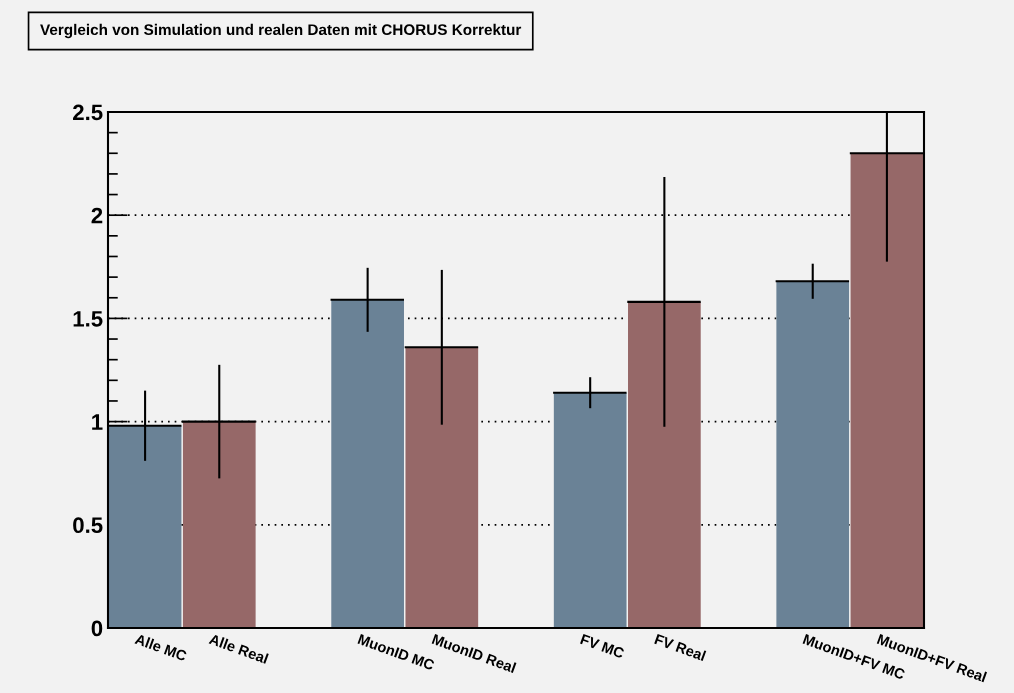 The image size is (1014, 693). What do you see at coordinates (88, 319) in the screenshot?
I see `y-tick-label: 1.5` at bounding box center [88, 319].